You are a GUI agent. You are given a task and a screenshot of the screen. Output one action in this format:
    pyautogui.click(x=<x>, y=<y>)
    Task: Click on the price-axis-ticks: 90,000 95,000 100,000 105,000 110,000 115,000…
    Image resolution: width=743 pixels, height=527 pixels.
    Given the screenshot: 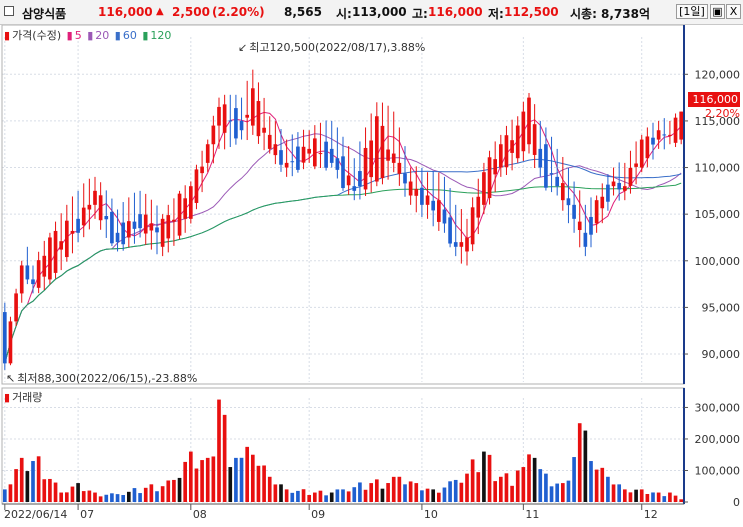 What is the action you would take?
    pyautogui.click(x=712, y=214)
    